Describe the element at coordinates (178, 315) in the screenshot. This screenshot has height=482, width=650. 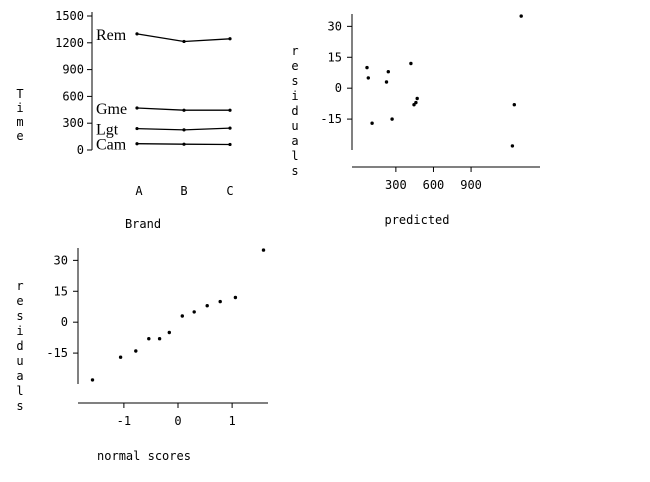
I see `normal-residual-points` at that location.